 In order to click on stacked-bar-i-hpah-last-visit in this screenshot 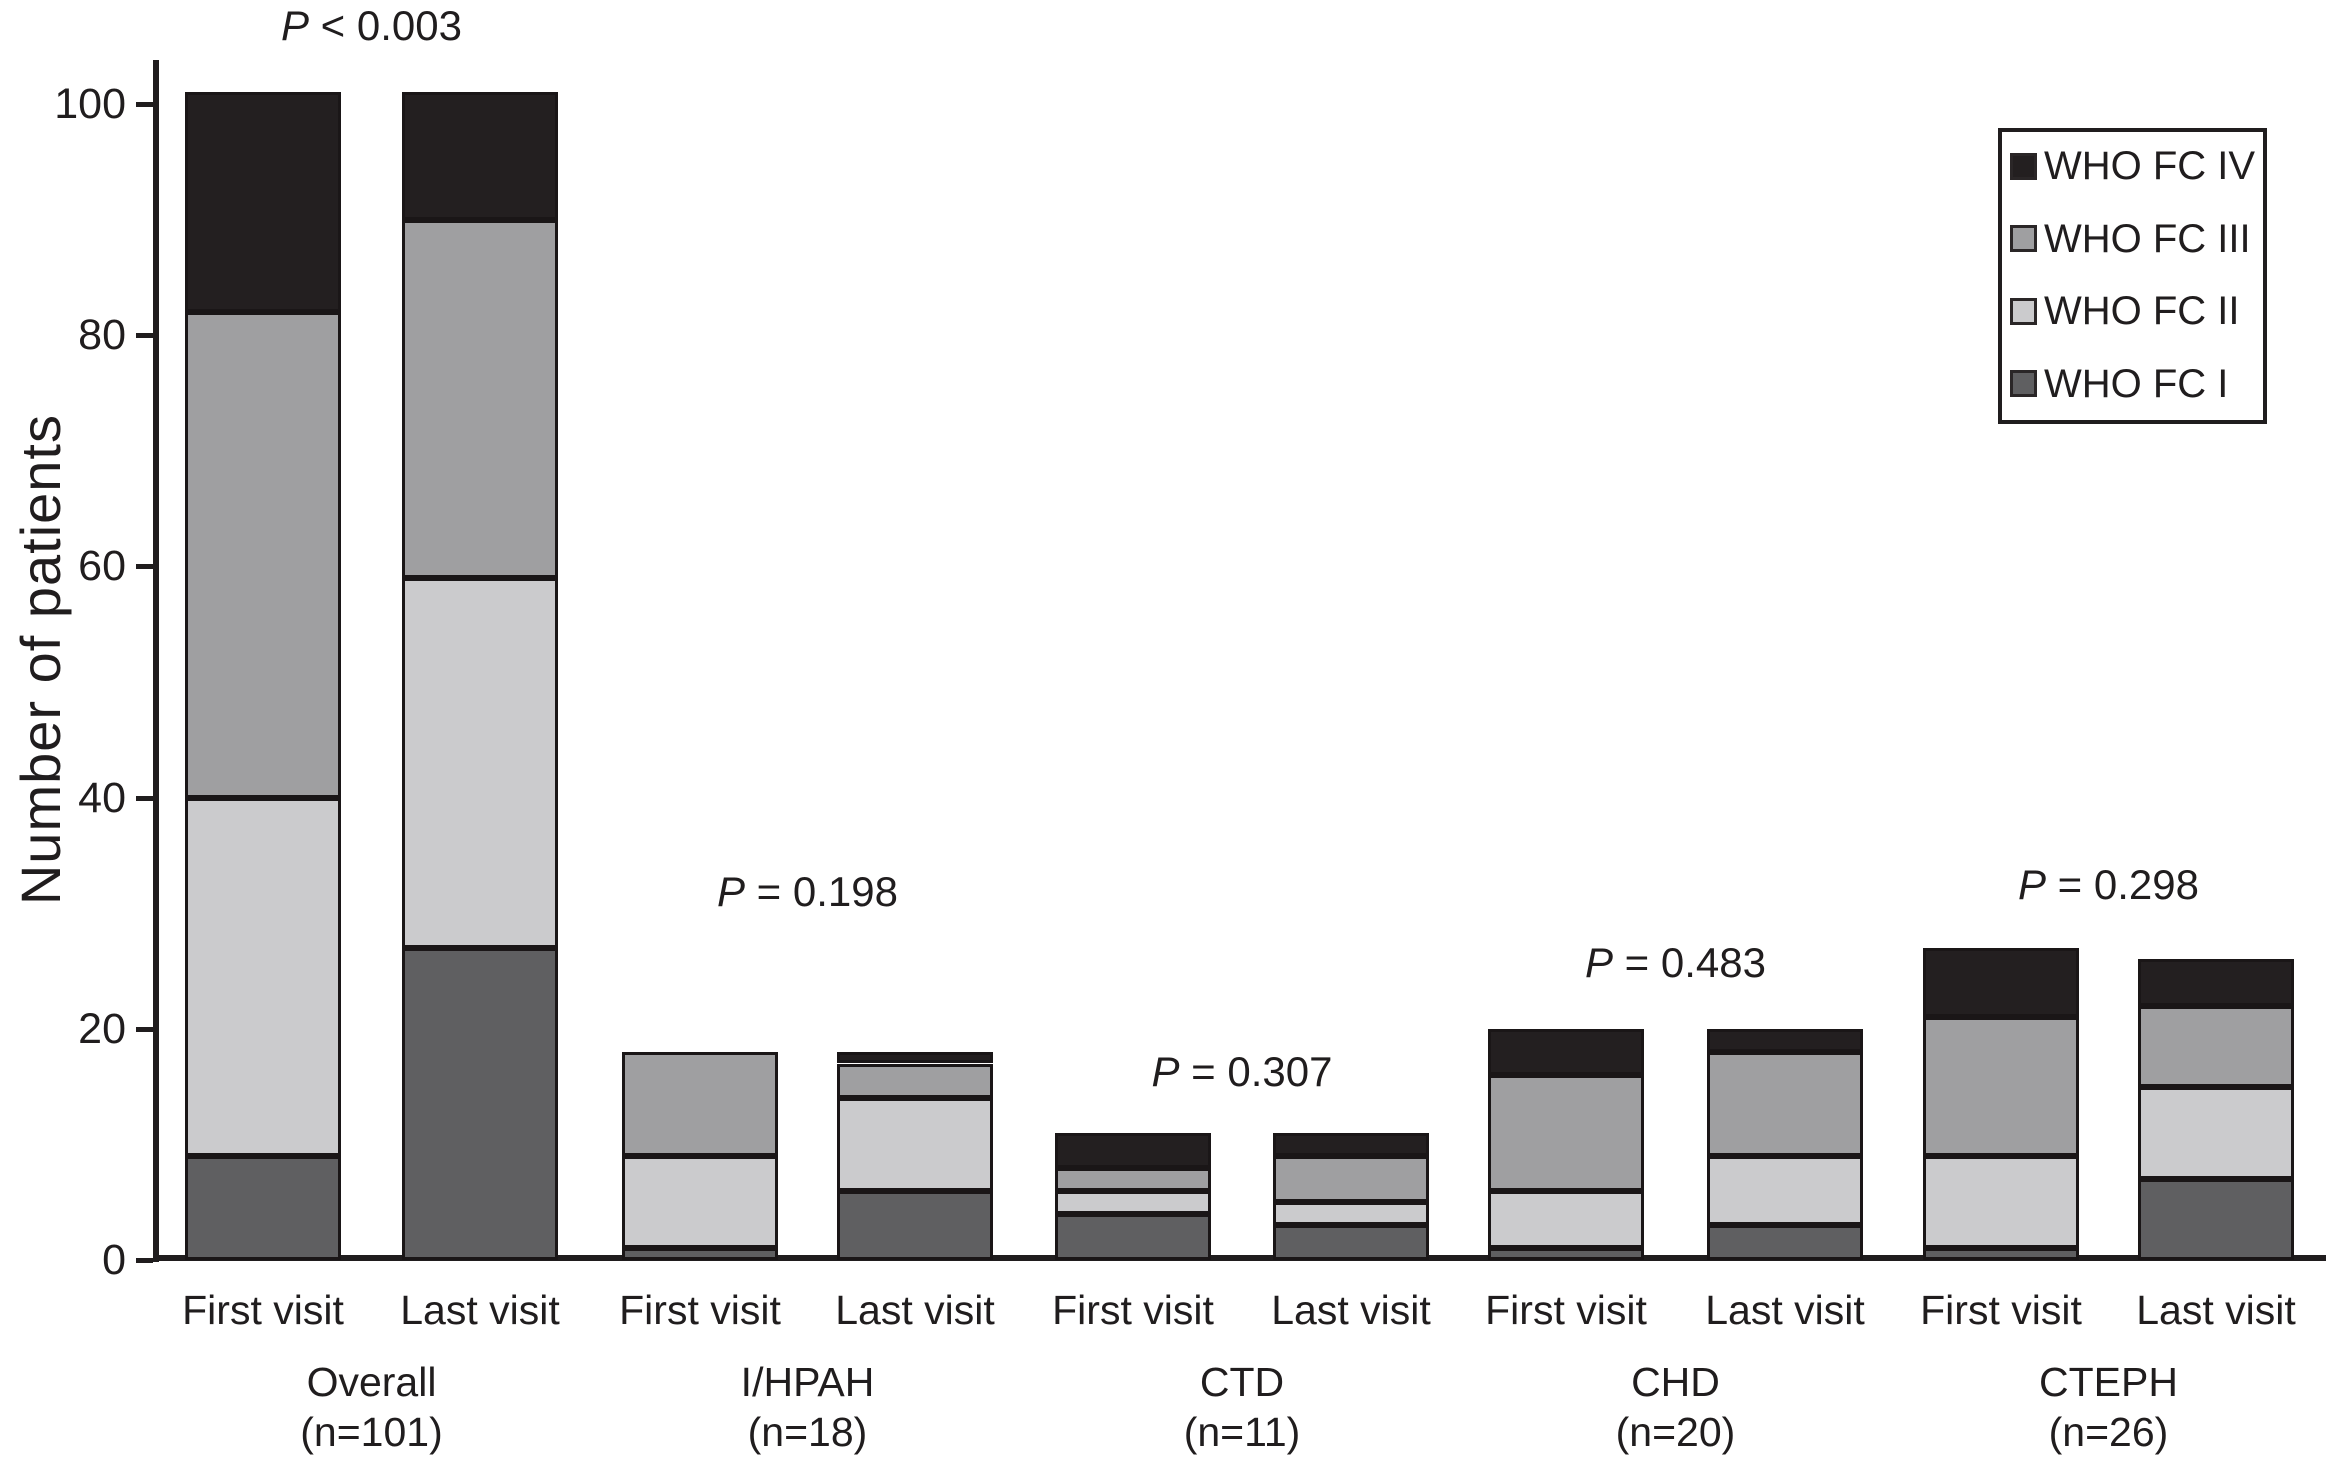, I will do `click(915, 1155)`.